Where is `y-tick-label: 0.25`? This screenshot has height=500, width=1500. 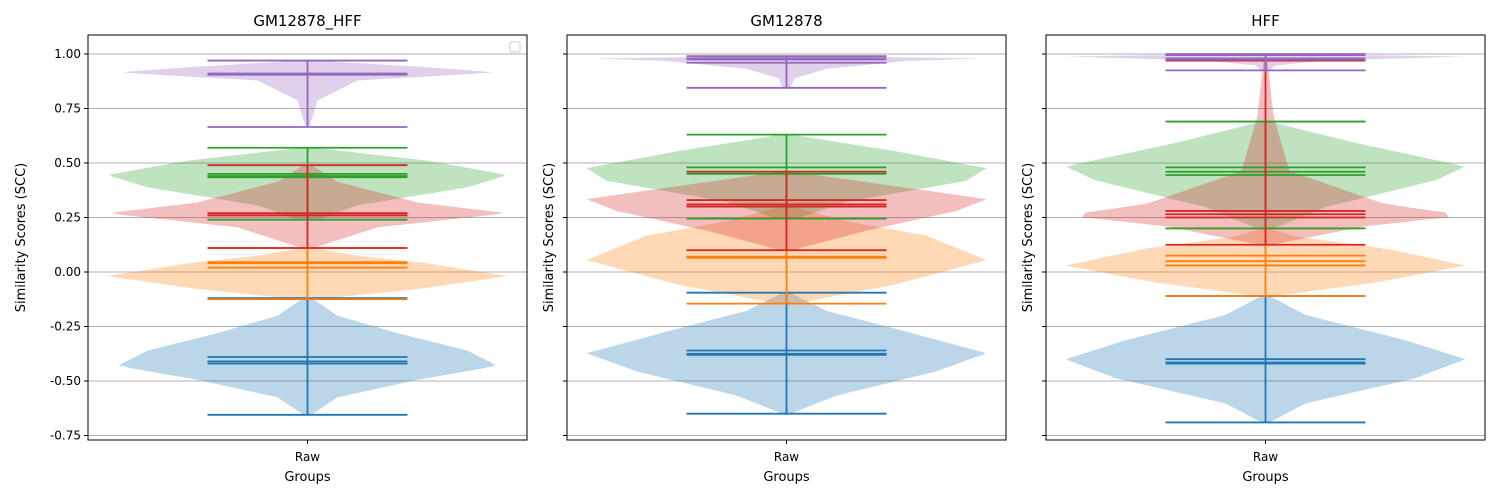
y-tick-label: 0.25 is located at coordinates (67, 218).